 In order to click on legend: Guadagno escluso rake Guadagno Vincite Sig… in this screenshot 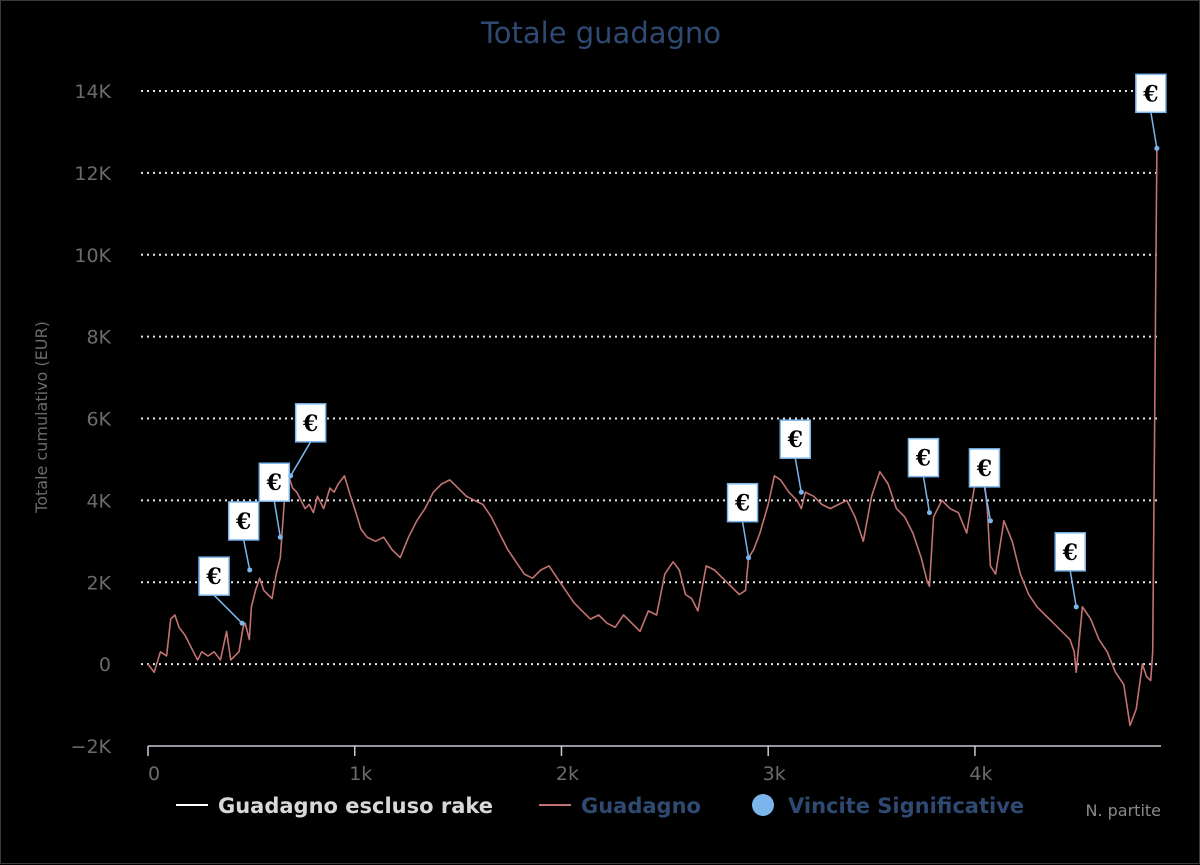, I will do `click(600, 806)`.